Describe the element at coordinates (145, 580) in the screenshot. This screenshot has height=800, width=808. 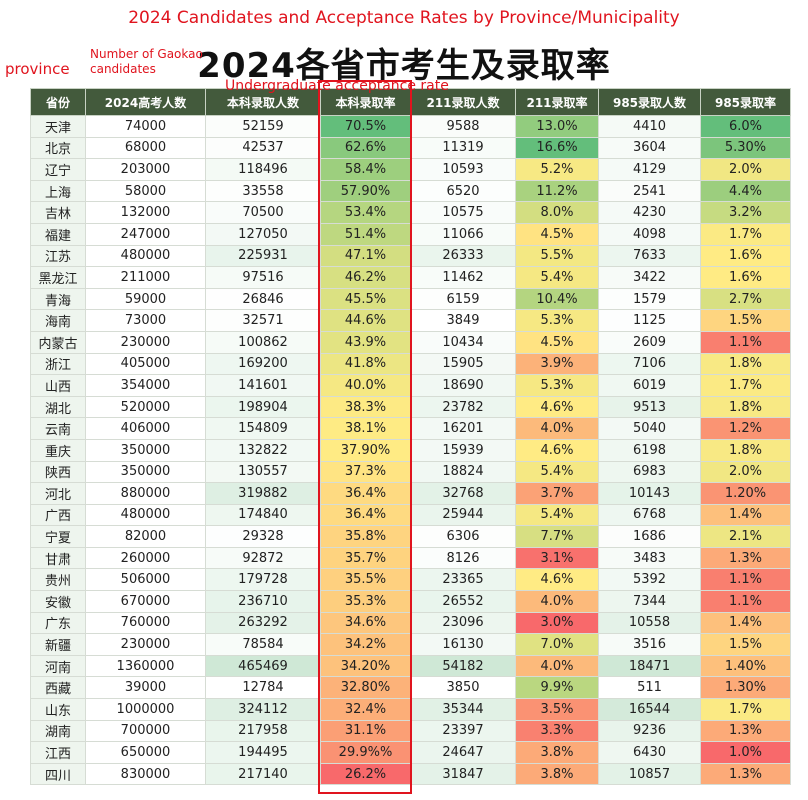
I see `value-cell: 506000` at that location.